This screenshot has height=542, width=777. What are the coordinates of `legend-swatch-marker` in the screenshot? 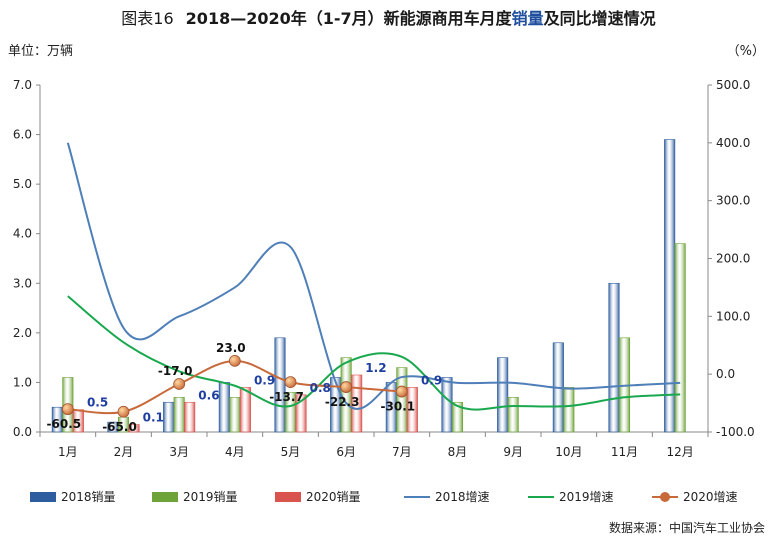 It's located at (665, 496).